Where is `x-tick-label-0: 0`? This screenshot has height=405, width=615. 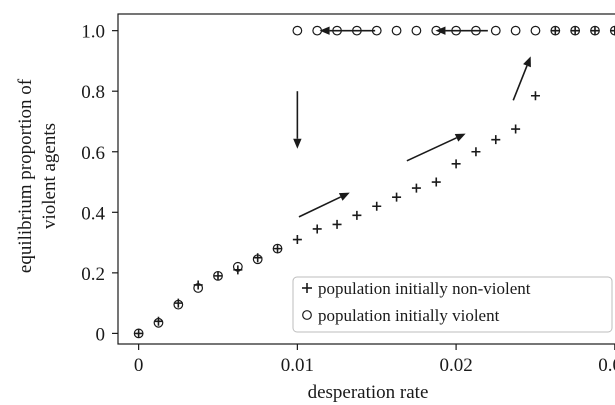
x-tick-label-0: 0 is located at coordinates (139, 365).